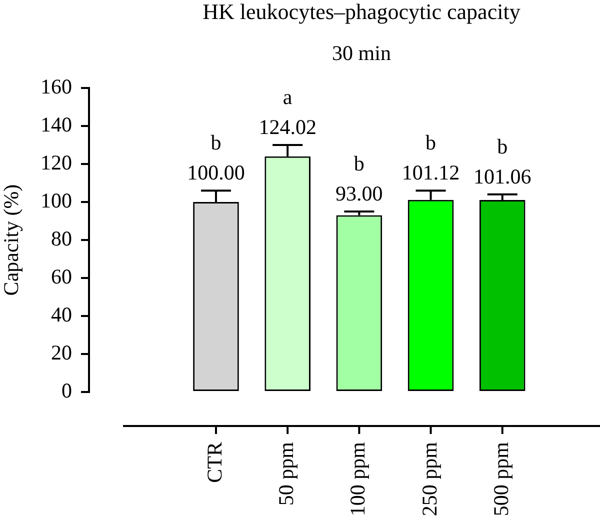  I want to click on y-tick-label: 60, so click(61, 276).